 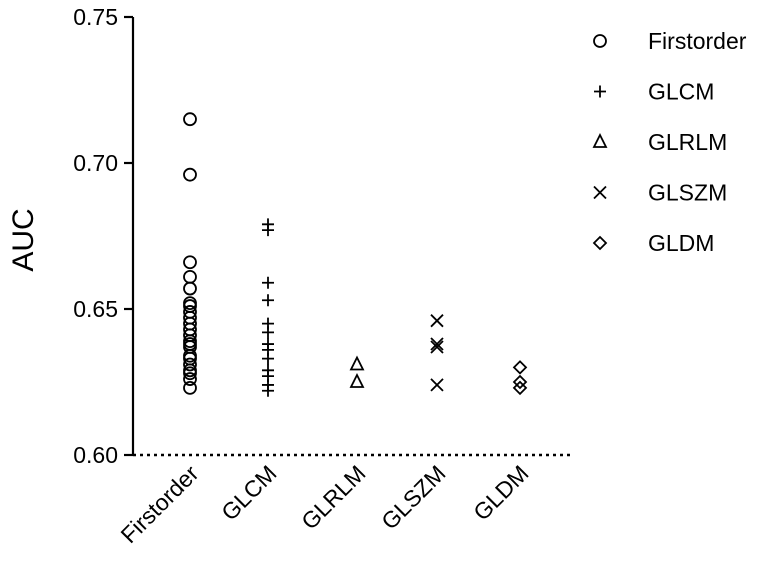 I want to click on legend-label: GLCM, so click(x=681, y=92).